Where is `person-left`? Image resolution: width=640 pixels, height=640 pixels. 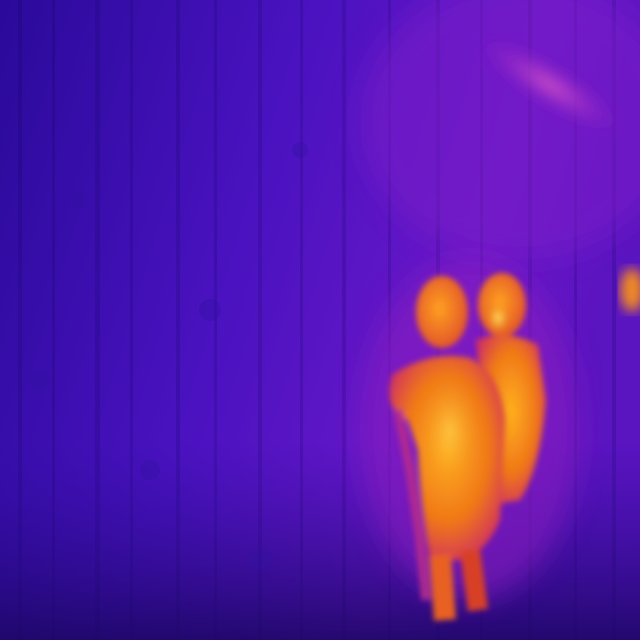
person-left is located at coordinates (447, 448).